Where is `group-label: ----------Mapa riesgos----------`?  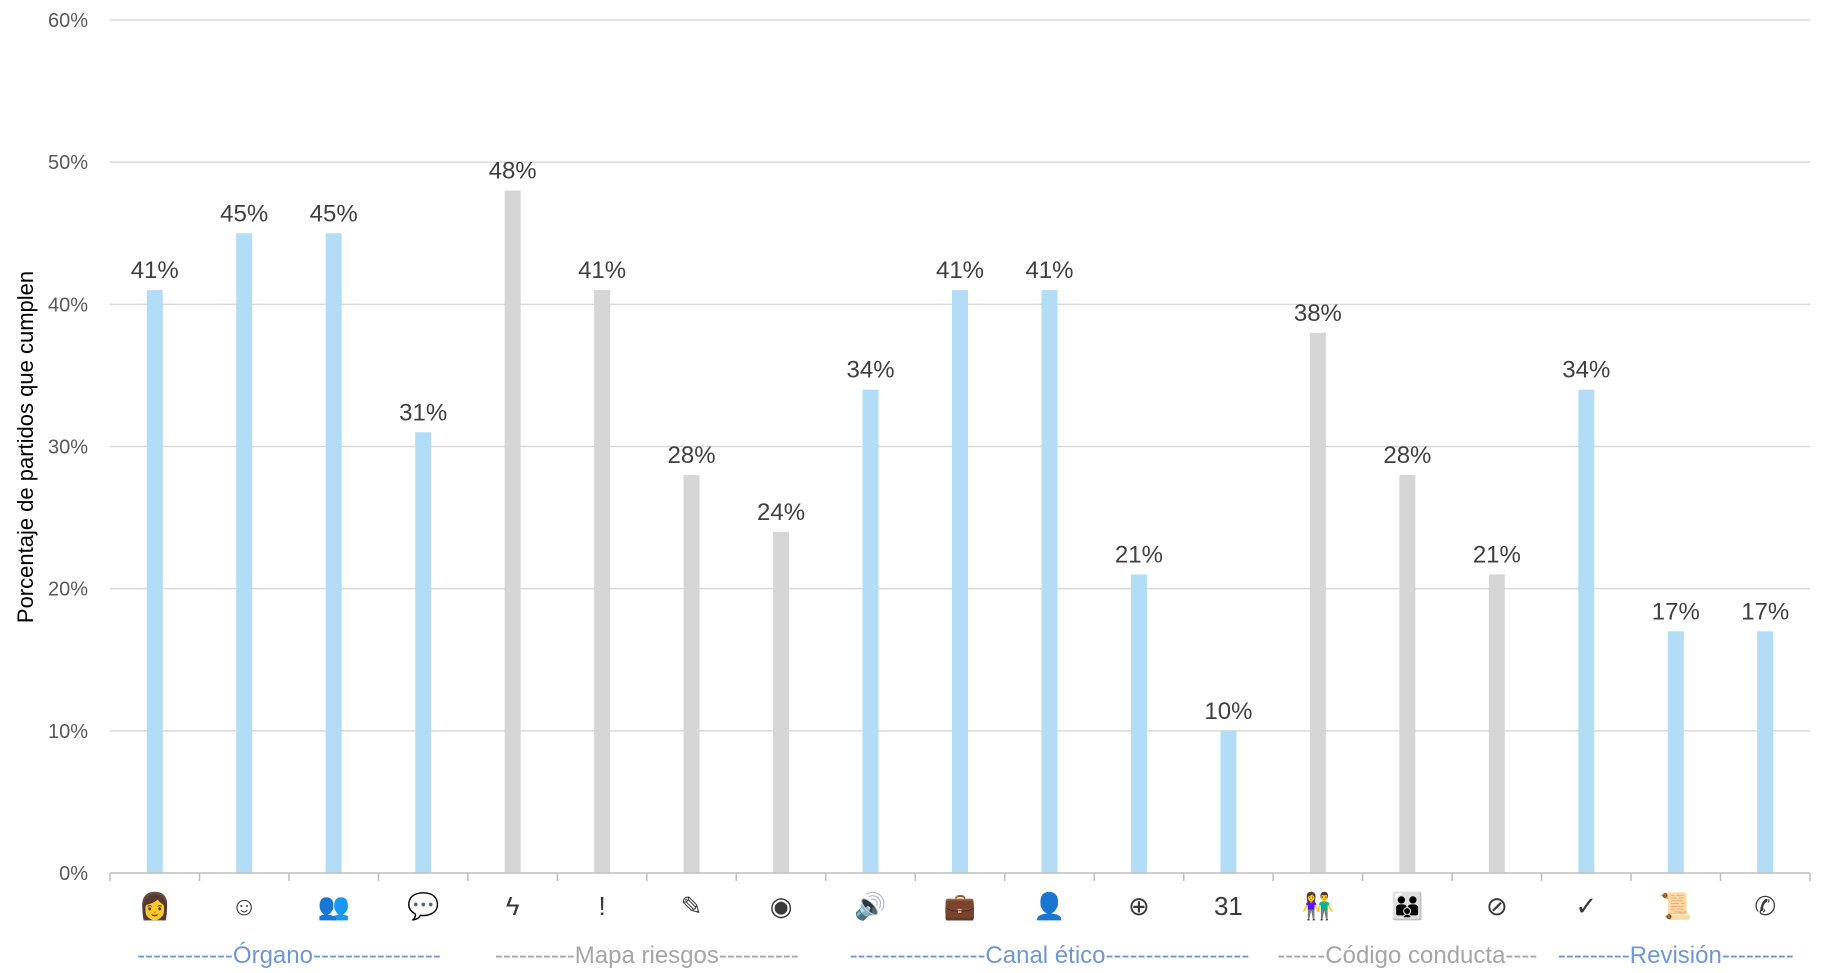 group-label: ----------Mapa riesgos---------- is located at coordinates (647, 955).